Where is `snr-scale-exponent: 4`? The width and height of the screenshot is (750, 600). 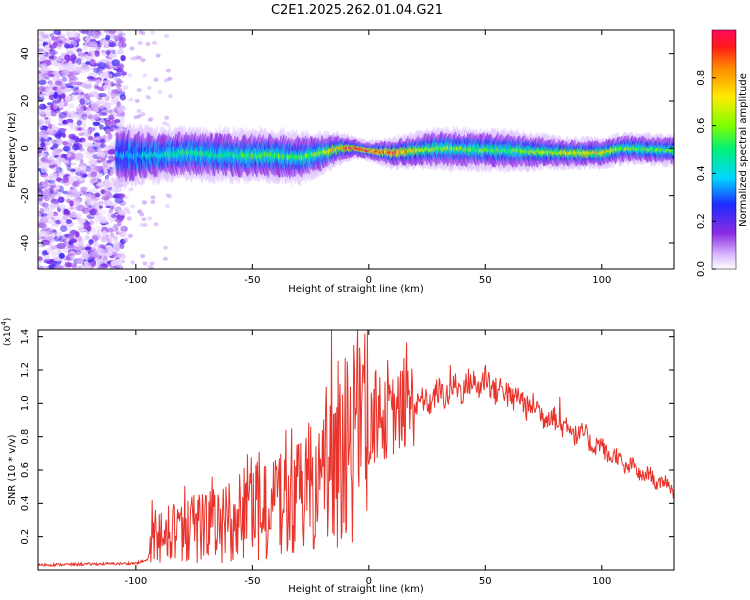
snr-scale-exponent: 4 is located at coordinates (4, 323).